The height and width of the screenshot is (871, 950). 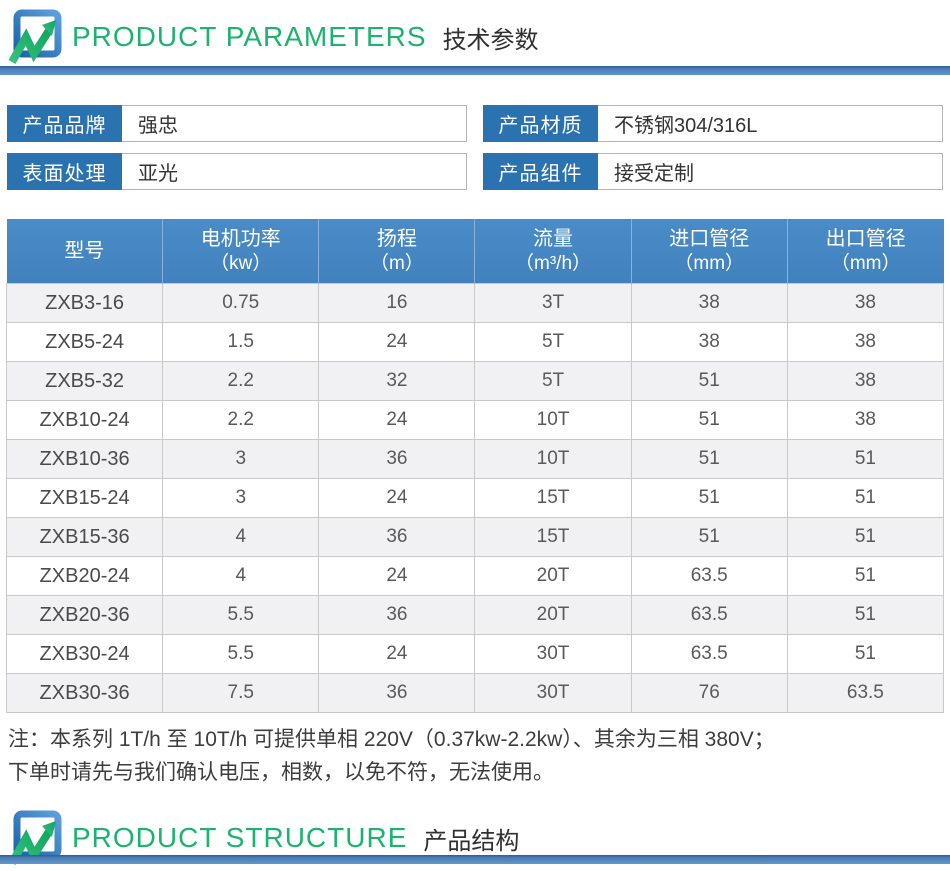 I want to click on table-row: ZXB15-36 4 36 15T 51 51, so click(x=475, y=537).